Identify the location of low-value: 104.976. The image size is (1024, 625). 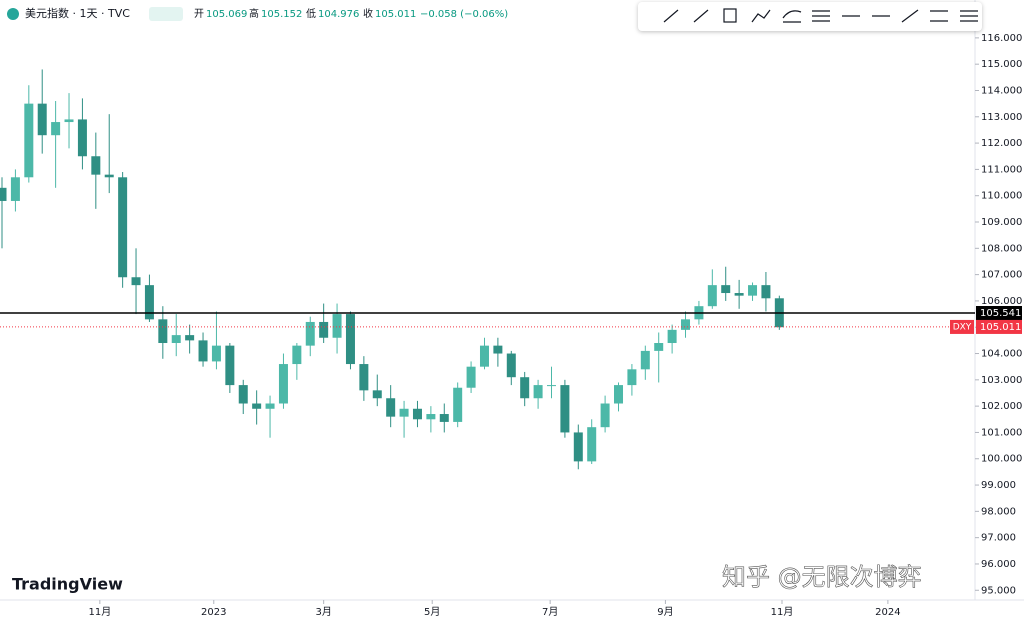
(338, 14).